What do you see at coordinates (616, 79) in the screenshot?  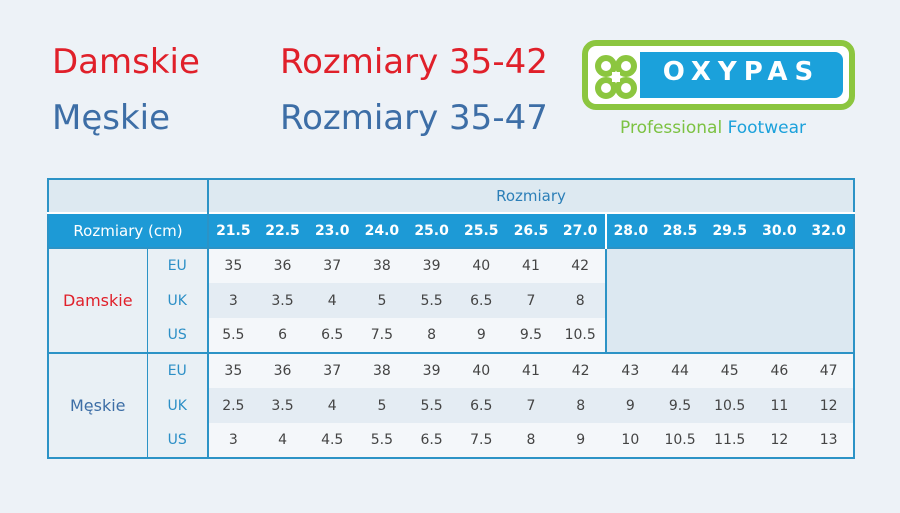 I see `clover-logo-icon` at bounding box center [616, 79].